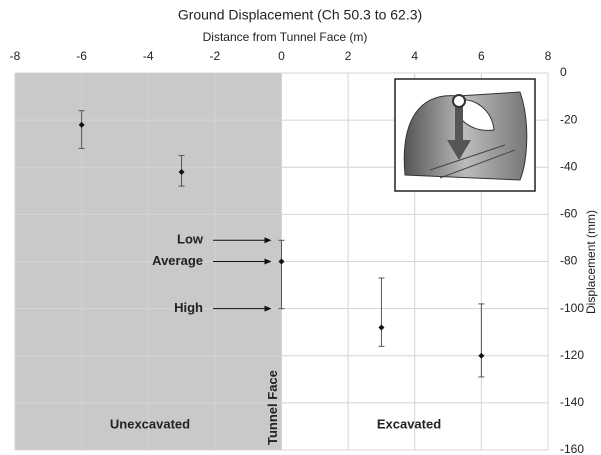 This screenshot has height=455, width=601. I want to click on zone-label: Excavated, so click(409, 423).